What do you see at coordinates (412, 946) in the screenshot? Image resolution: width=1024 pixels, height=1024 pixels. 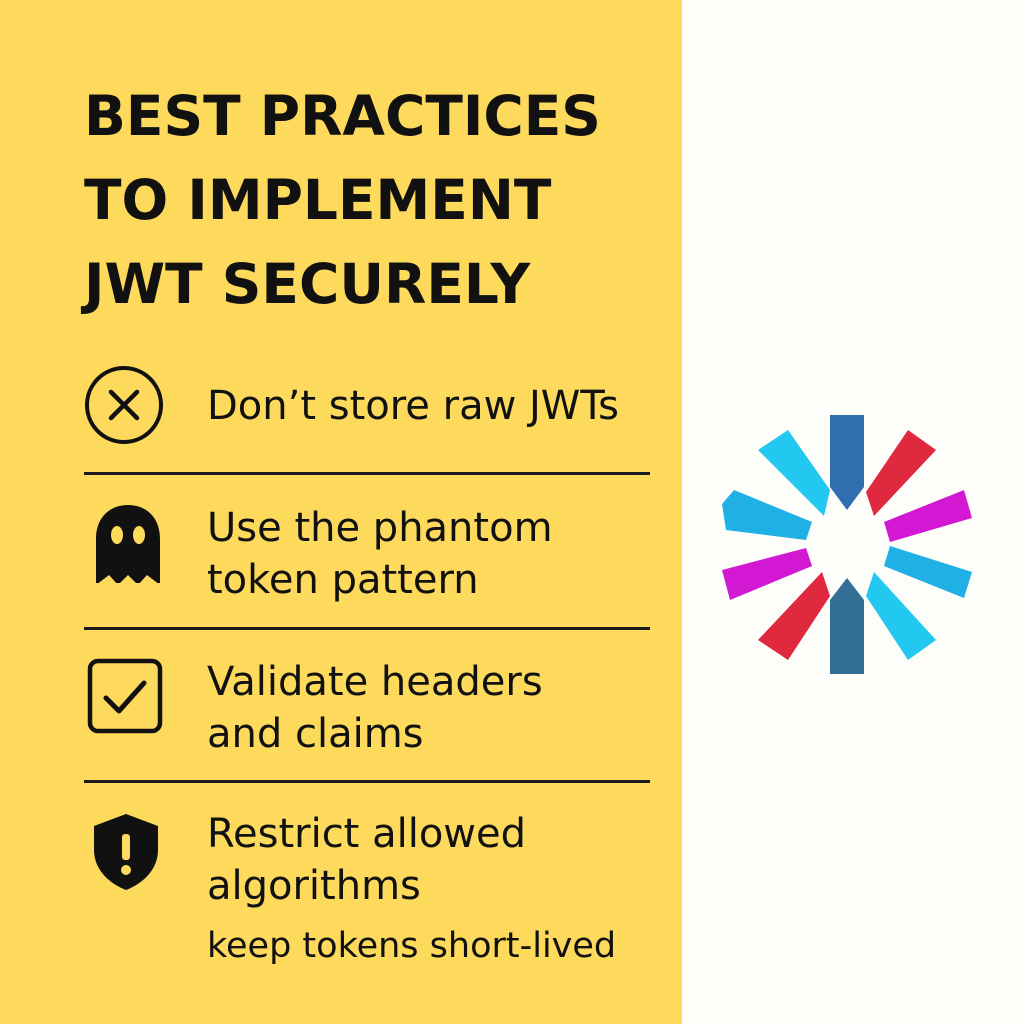 I see `note-text: keep tokens short-lived` at bounding box center [412, 946].